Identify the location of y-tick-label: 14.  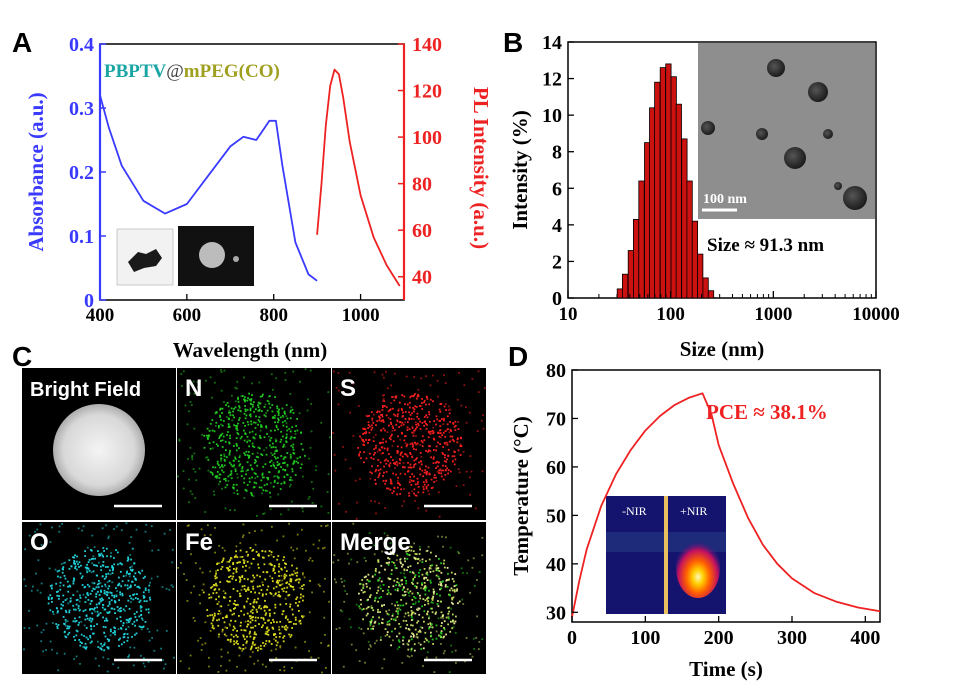
(552, 43).